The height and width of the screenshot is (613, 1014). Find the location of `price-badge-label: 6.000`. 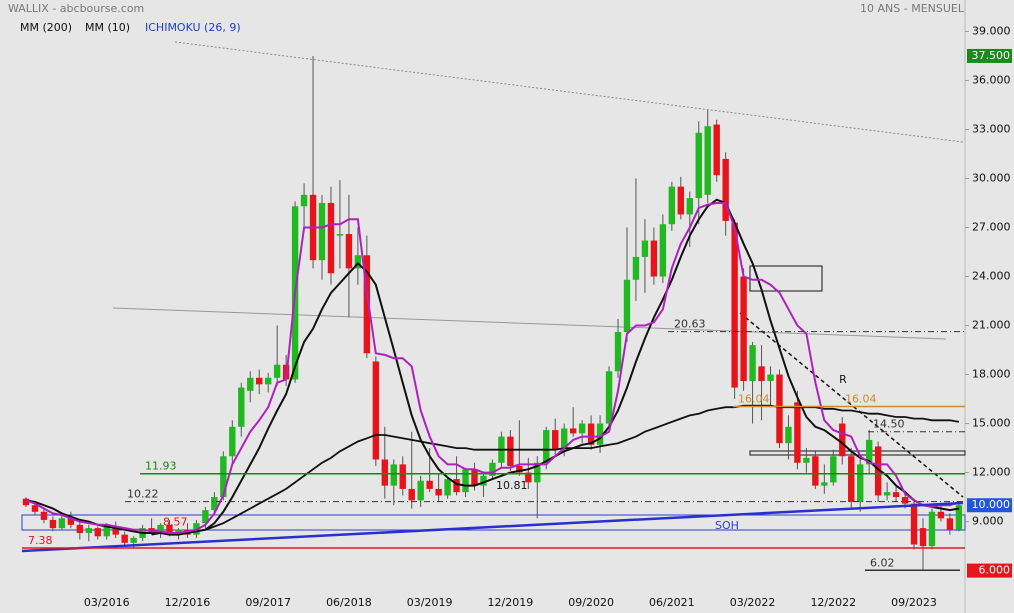

price-badge-label: 6.000 is located at coordinates (995, 570).